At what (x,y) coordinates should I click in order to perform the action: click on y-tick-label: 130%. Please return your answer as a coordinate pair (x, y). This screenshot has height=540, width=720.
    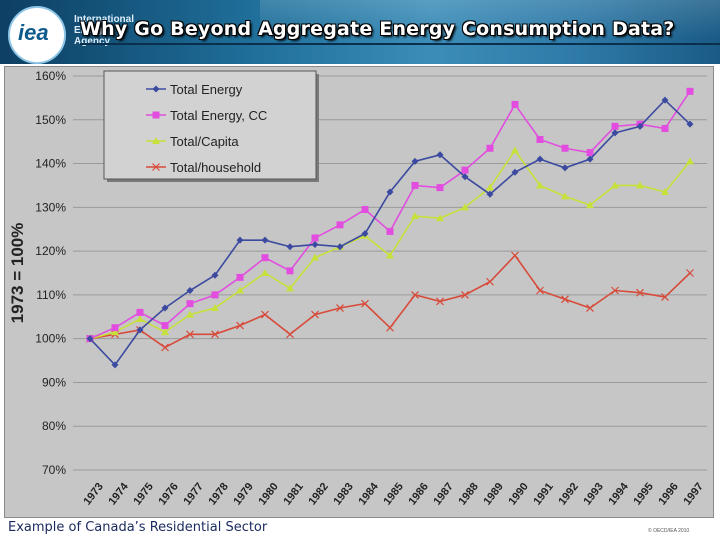
    Looking at the image, I should click on (50, 207).